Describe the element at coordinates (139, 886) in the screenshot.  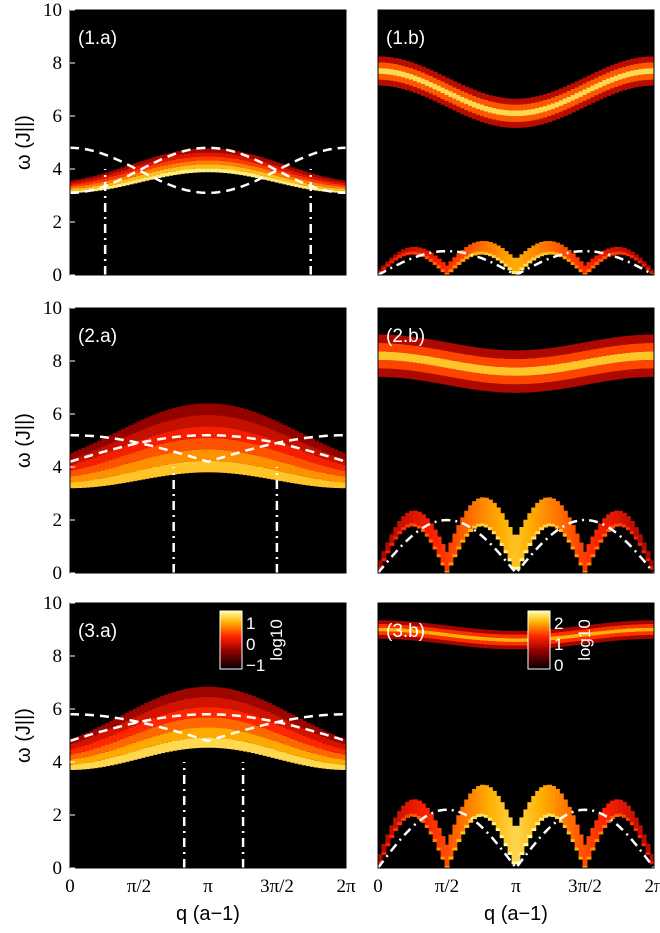
I see `x-tick-label: π/2` at that location.